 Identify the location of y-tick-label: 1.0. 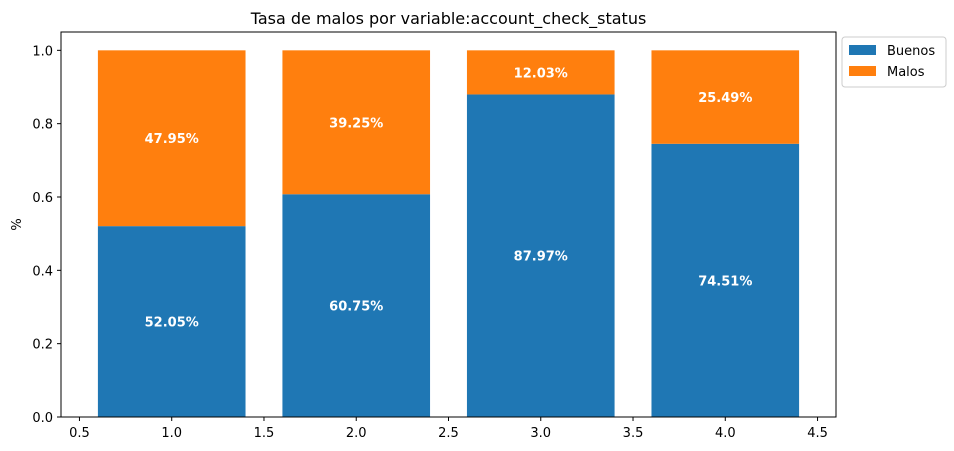
(42, 51).